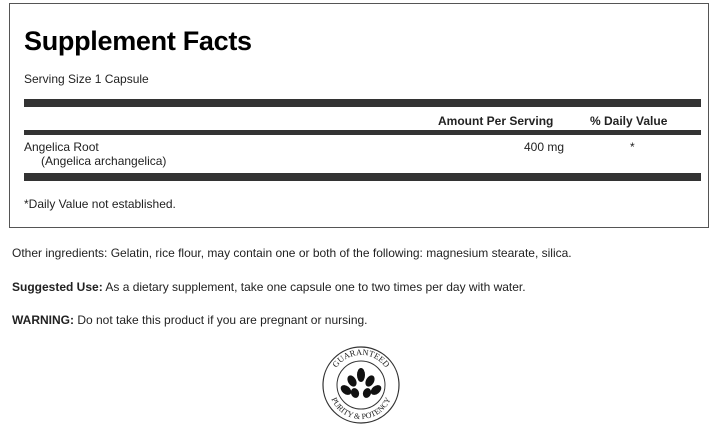 The width and height of the screenshot is (712, 442). What do you see at coordinates (86, 79) in the screenshot?
I see `serving-size: Serving Size 1 Capsule` at bounding box center [86, 79].